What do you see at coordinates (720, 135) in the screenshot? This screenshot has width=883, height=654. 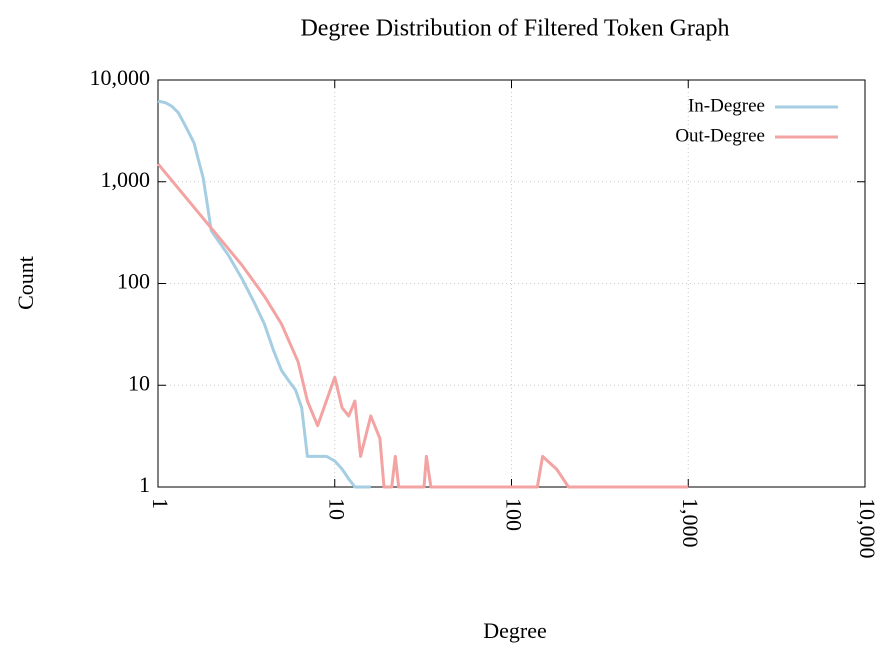 I see `legend-label: Out-Degree` at bounding box center [720, 135].